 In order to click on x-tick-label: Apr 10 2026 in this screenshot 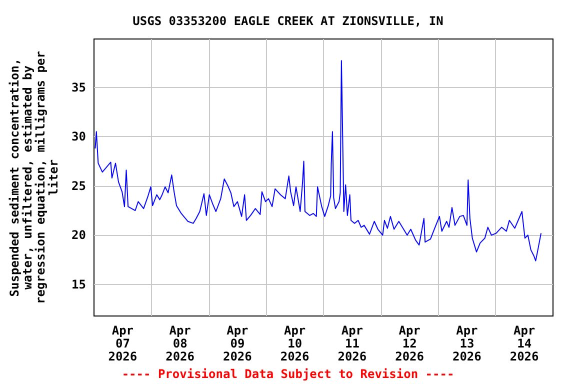, I will do `click(295, 344)`.